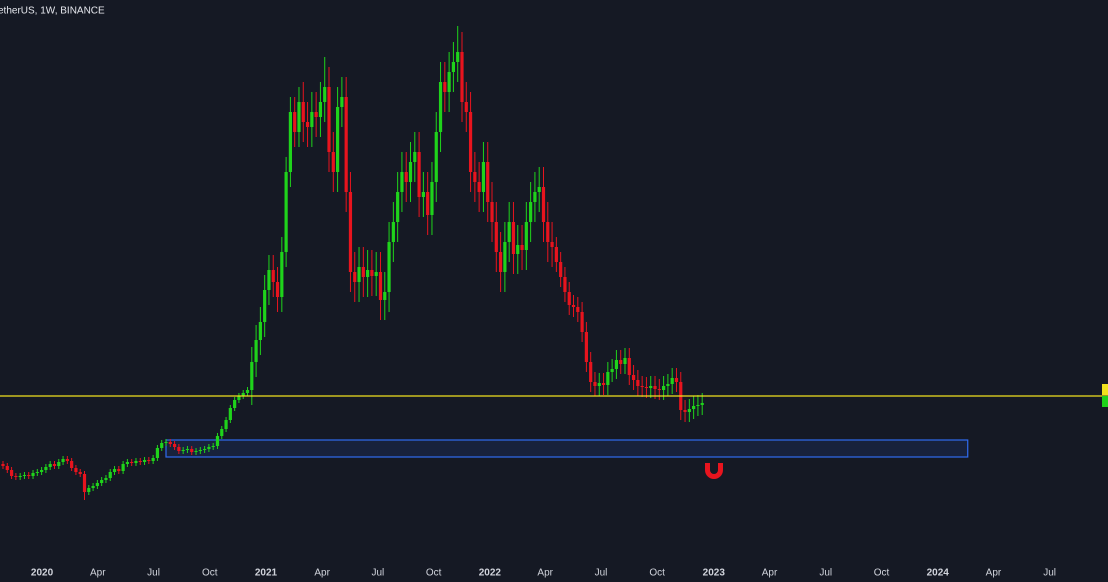  I want to click on chart-title: etherUS, 1W, BINANCE, so click(52, 11).